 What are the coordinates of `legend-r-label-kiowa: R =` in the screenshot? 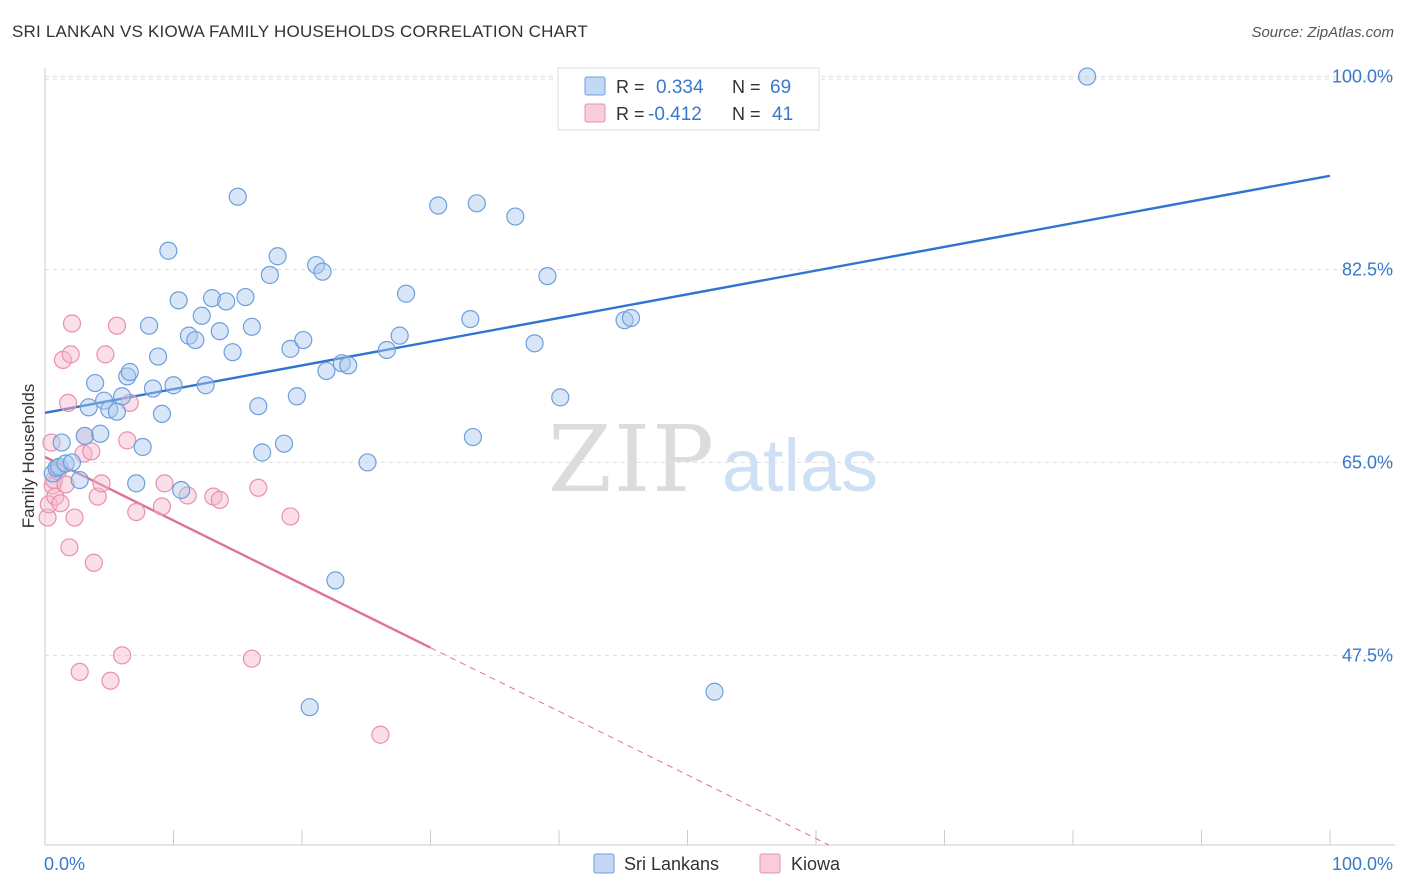 It's located at (630, 114).